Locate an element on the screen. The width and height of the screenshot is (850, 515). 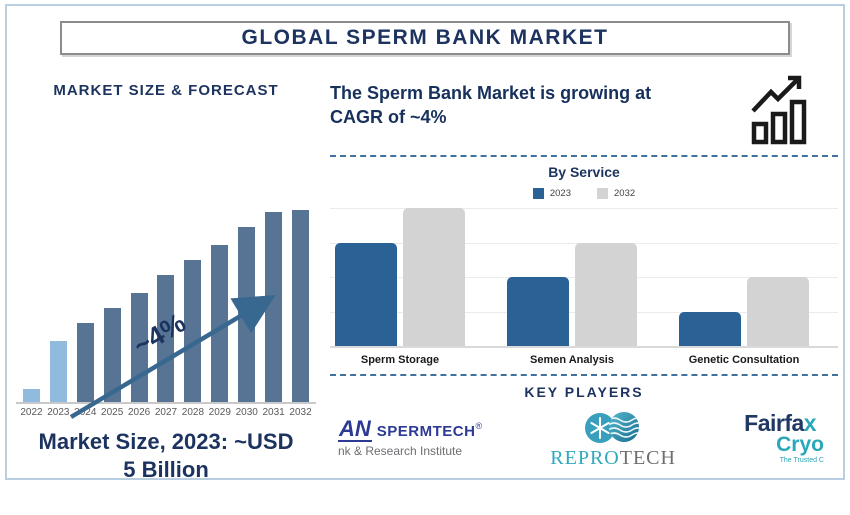
forecast-bar-2022 is located at coordinates (31, 395).